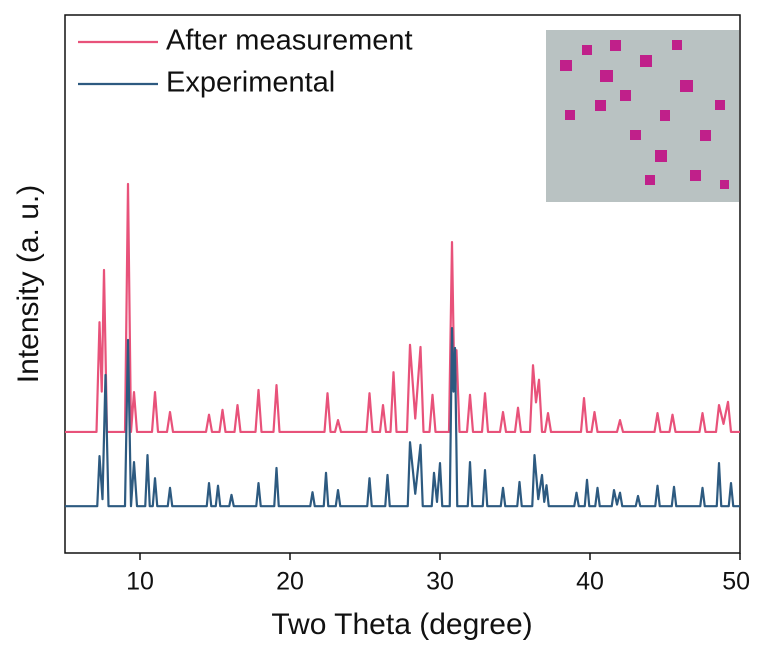 The width and height of the screenshot is (763, 645). What do you see at coordinates (140, 582) in the screenshot?
I see `x-tick-label: 10` at bounding box center [140, 582].